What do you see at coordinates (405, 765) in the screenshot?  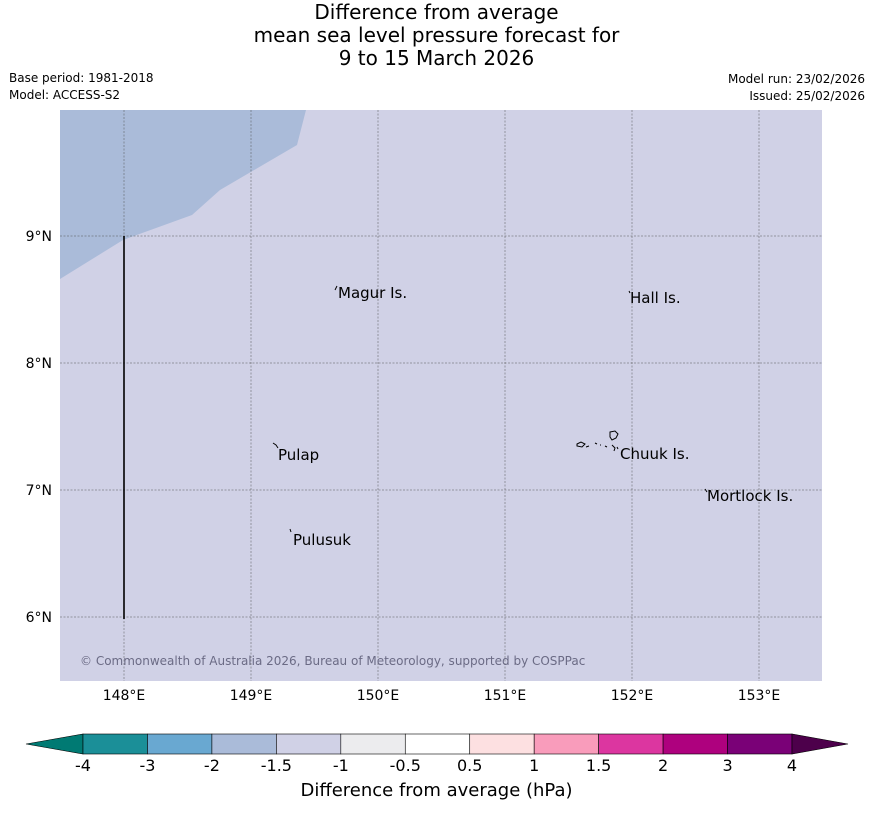 I see `colorbar-tick-label: -0.5` at bounding box center [405, 765].